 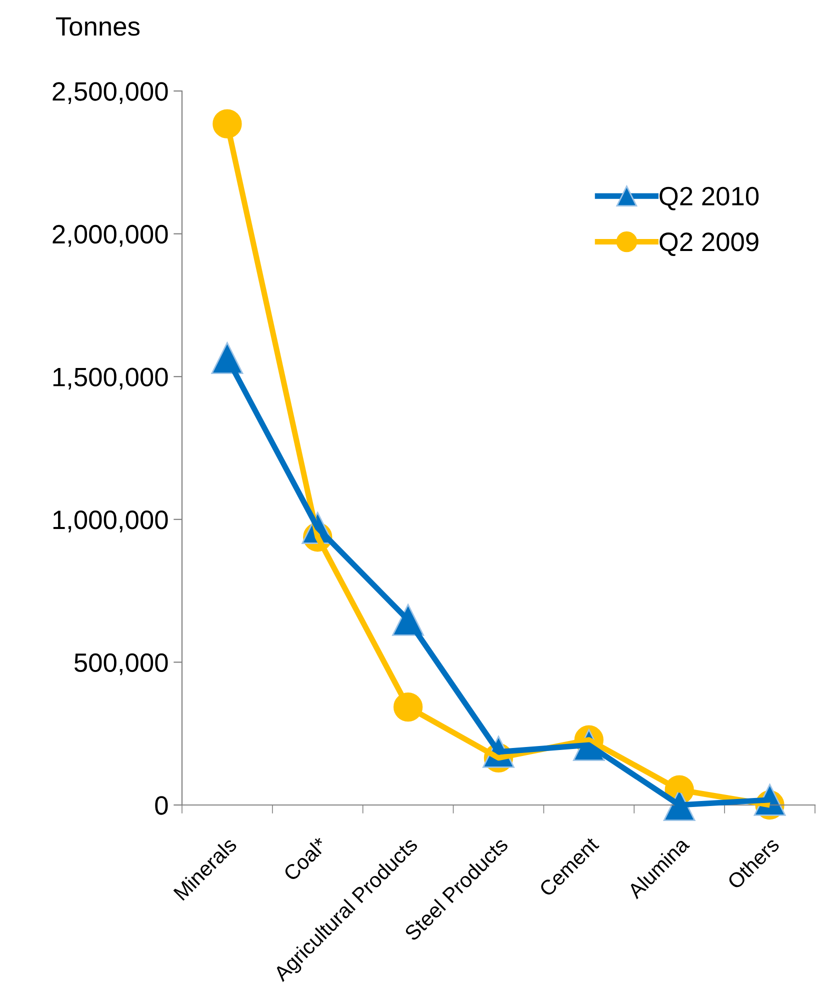 I want to click on y-tick-label: 0, so click(x=161, y=805).